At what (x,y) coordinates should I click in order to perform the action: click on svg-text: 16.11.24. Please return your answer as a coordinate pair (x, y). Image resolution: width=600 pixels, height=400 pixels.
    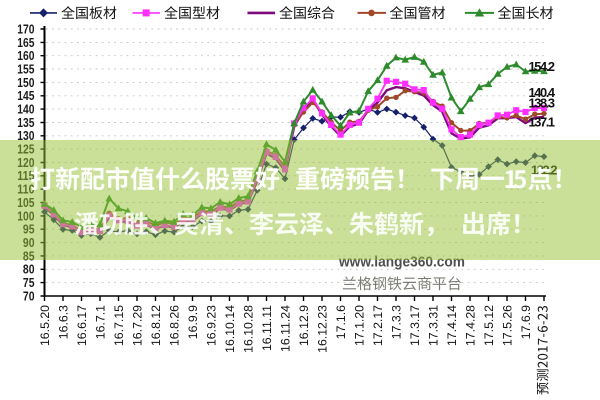
    Looking at the image, I should click on (285, 328).